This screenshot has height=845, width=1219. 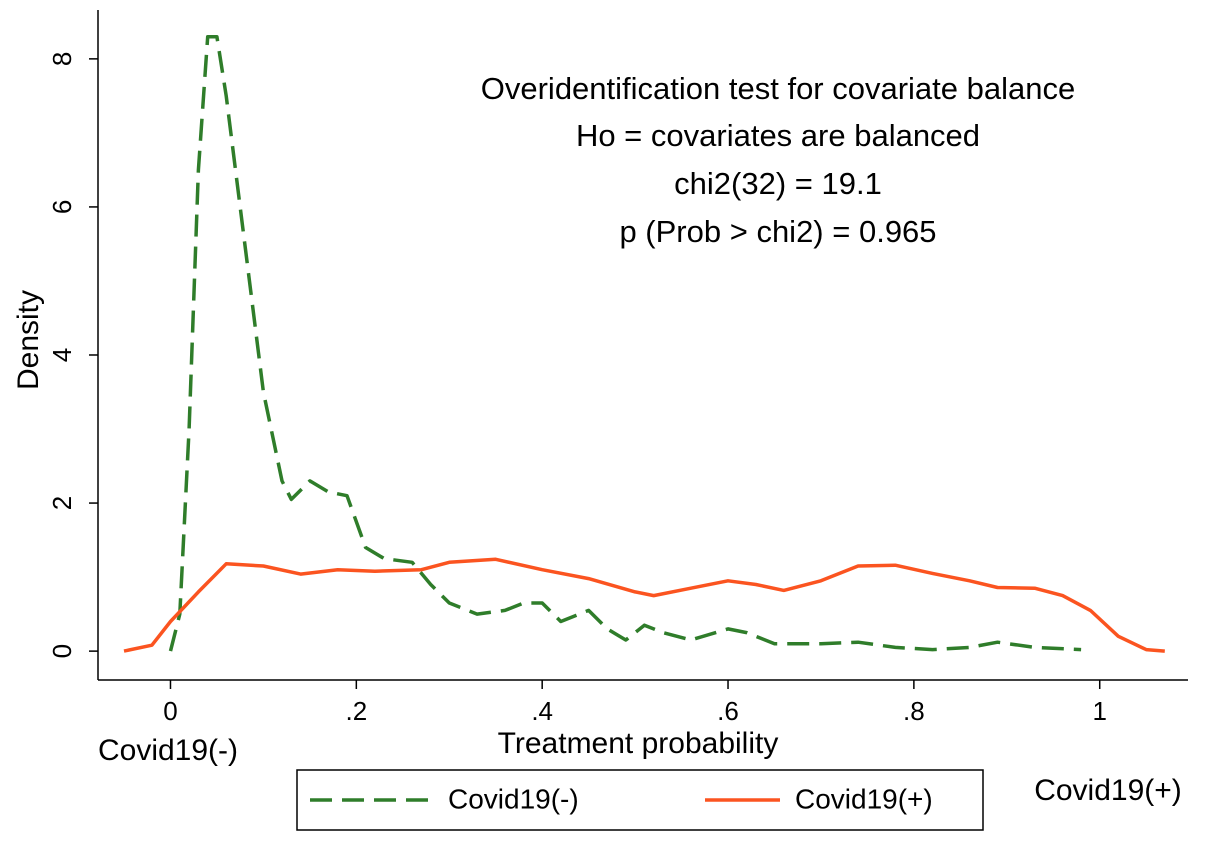 I want to click on x-tick-label: .8, so click(x=914, y=711).